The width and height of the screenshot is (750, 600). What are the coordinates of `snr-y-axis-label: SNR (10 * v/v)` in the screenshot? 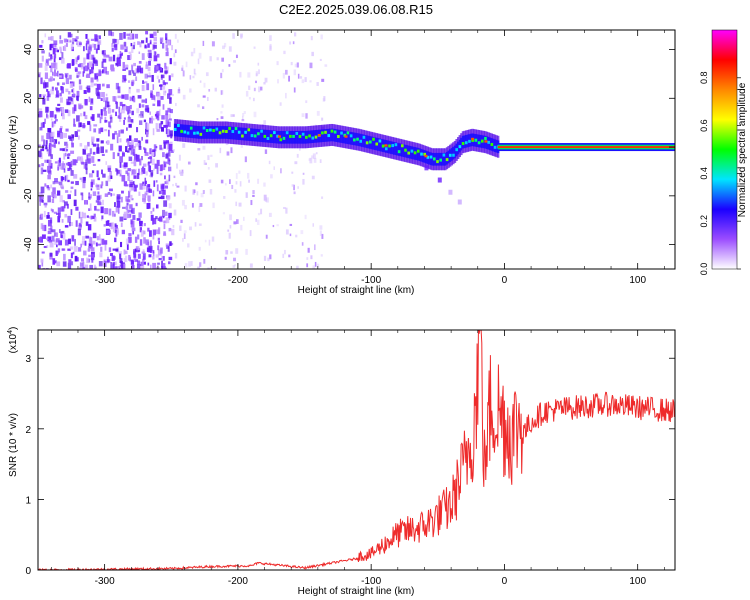 It's located at (13, 445).